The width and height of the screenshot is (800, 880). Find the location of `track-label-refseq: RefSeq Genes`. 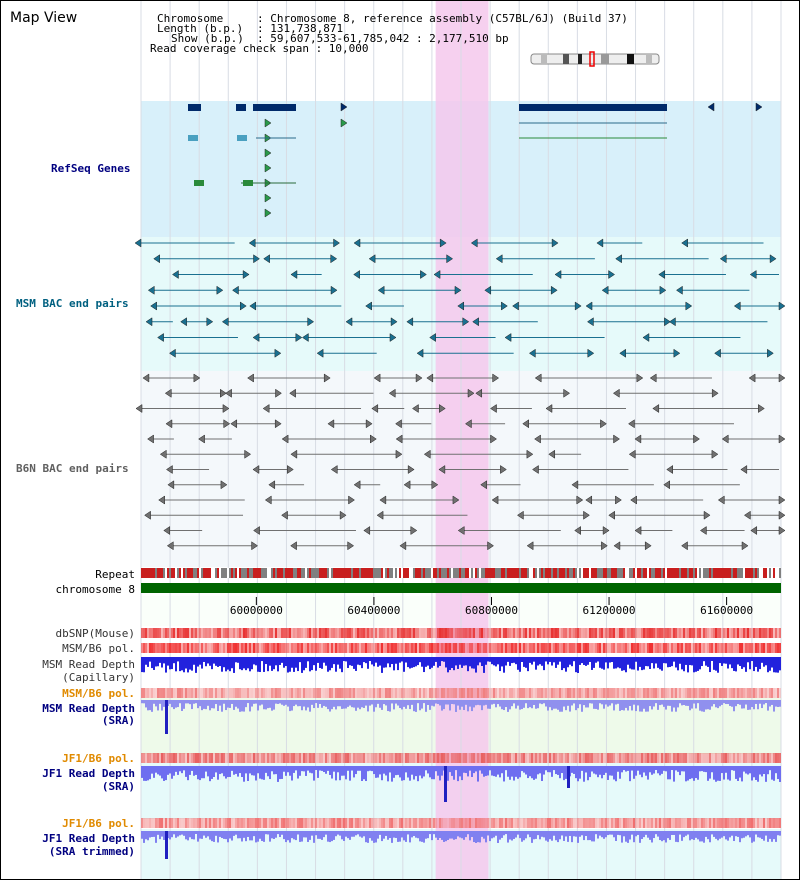

track-label-refseq: RefSeq Genes is located at coordinates (91, 168).